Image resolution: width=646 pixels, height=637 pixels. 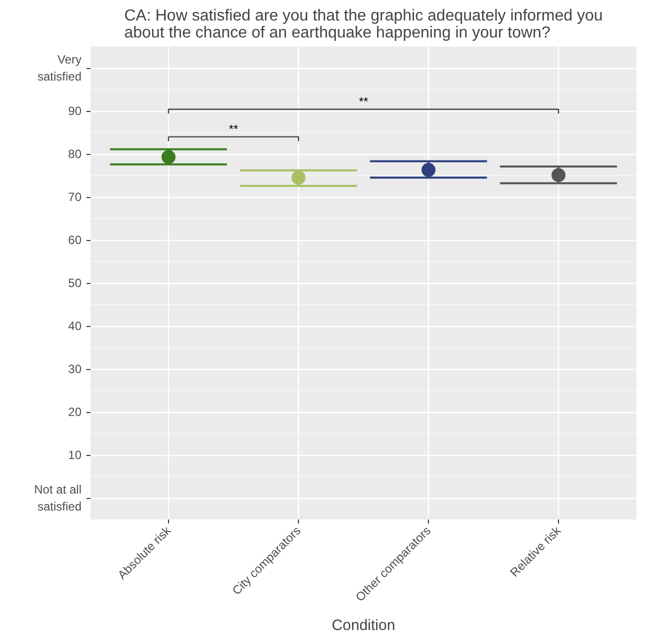 I want to click on y-tick-label: 20, so click(x=75, y=412).